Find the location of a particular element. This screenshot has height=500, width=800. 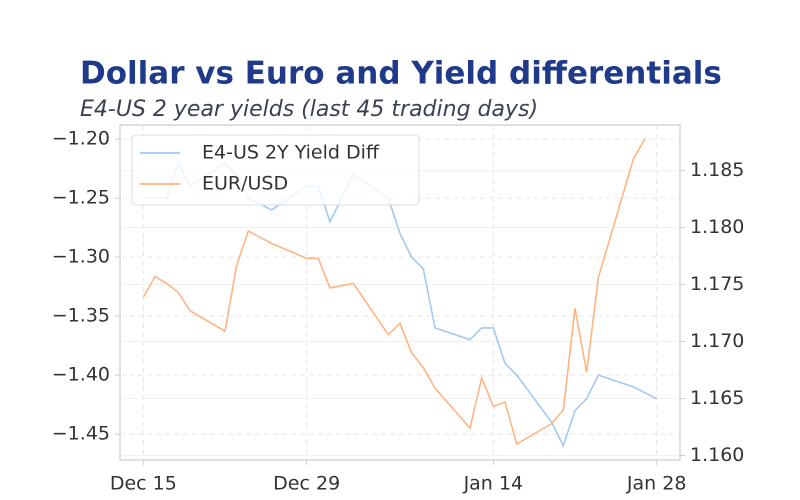

y-tick-label: −1.45 is located at coordinates (81, 434).